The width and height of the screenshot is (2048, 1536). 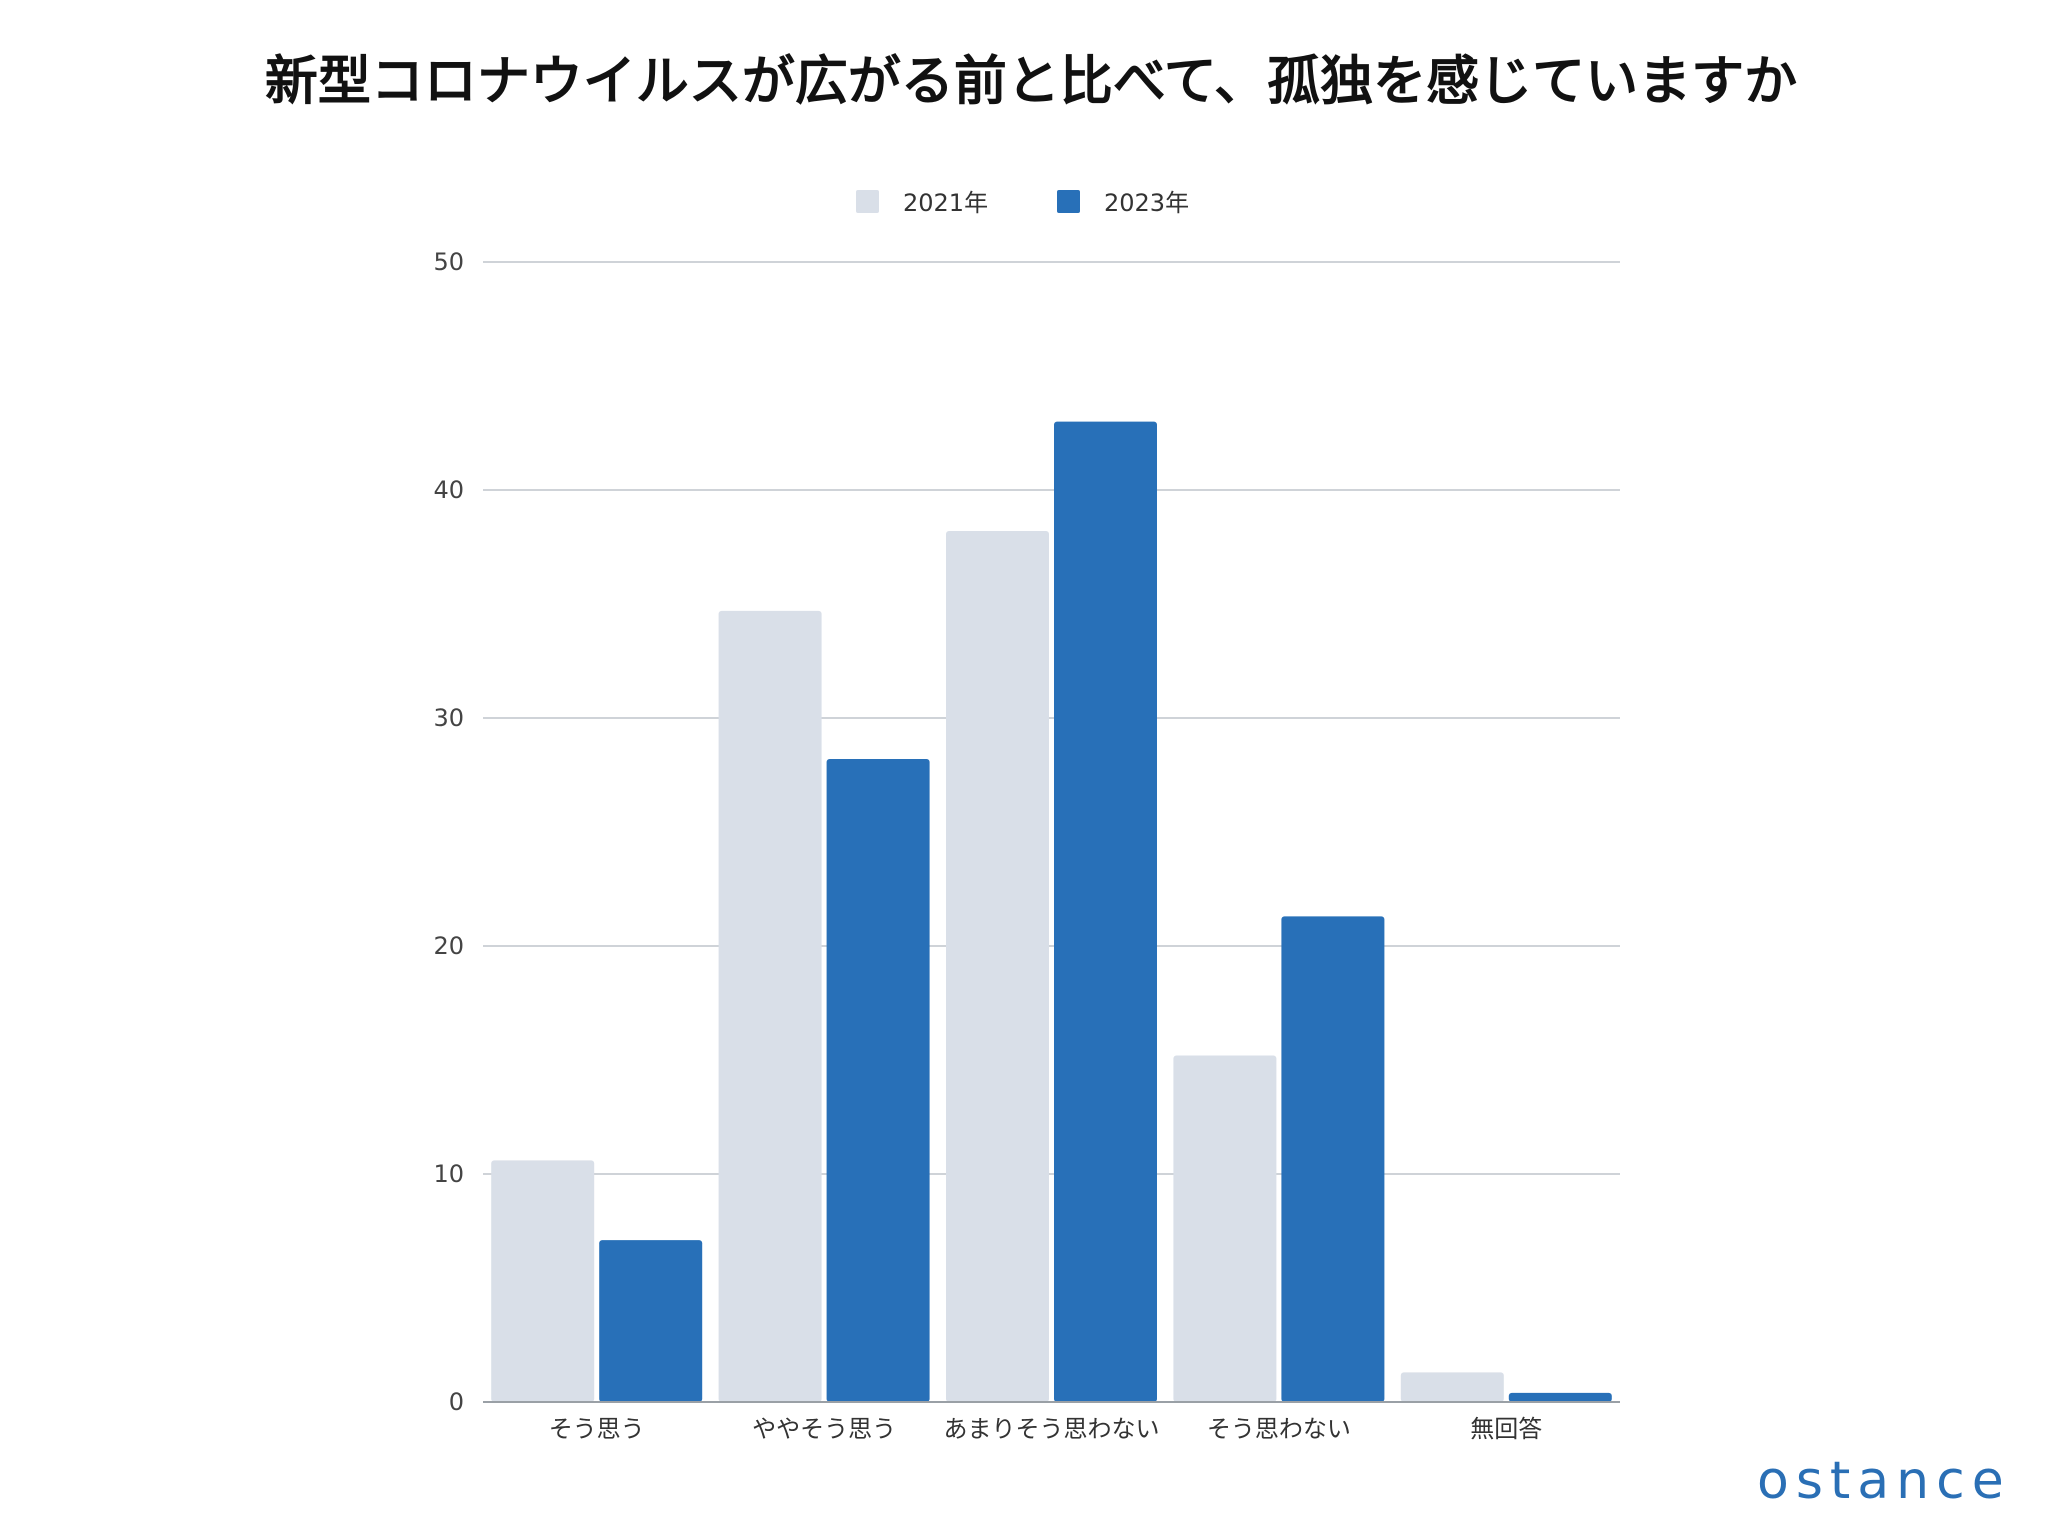 What do you see at coordinates (448, 946) in the screenshot?
I see `y-tick-label: 20` at bounding box center [448, 946].